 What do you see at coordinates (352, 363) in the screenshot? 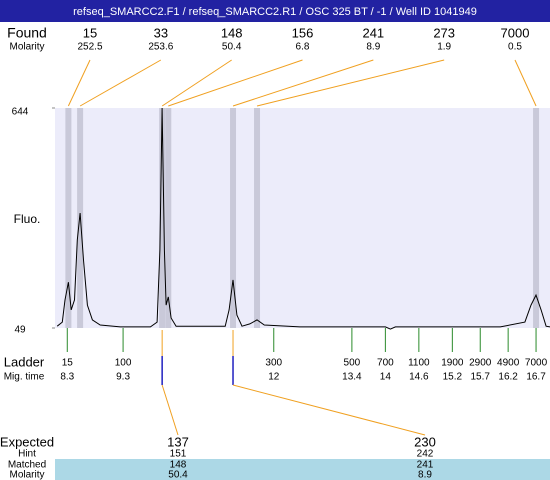
I see `ladder-size: 500` at bounding box center [352, 363].